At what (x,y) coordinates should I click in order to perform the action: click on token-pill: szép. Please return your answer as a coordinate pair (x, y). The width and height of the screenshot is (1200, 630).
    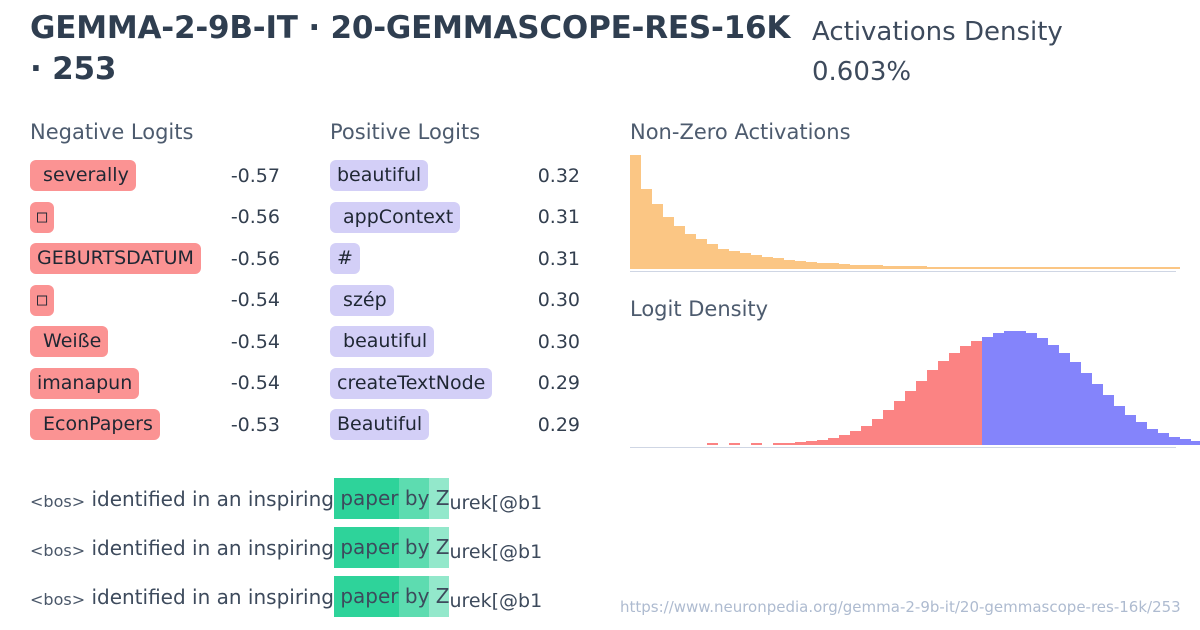
    Looking at the image, I should click on (362, 300).